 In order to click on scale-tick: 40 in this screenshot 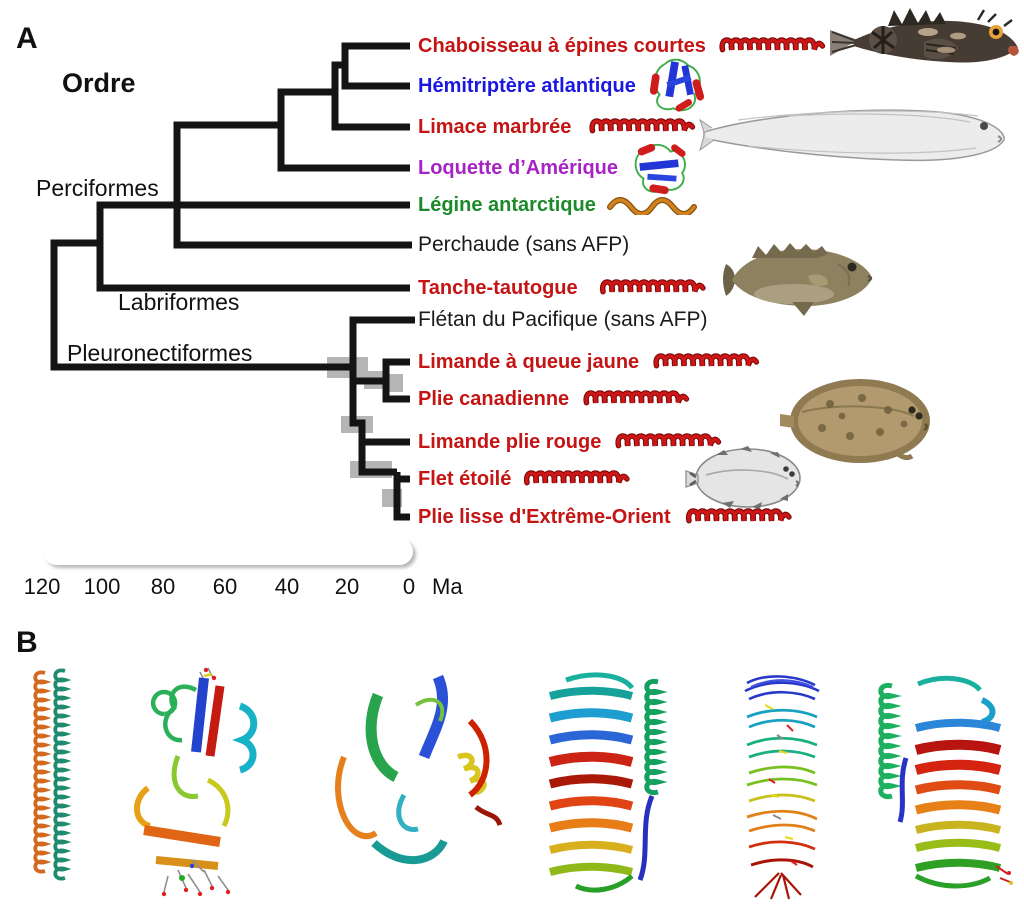, I will do `click(287, 586)`.